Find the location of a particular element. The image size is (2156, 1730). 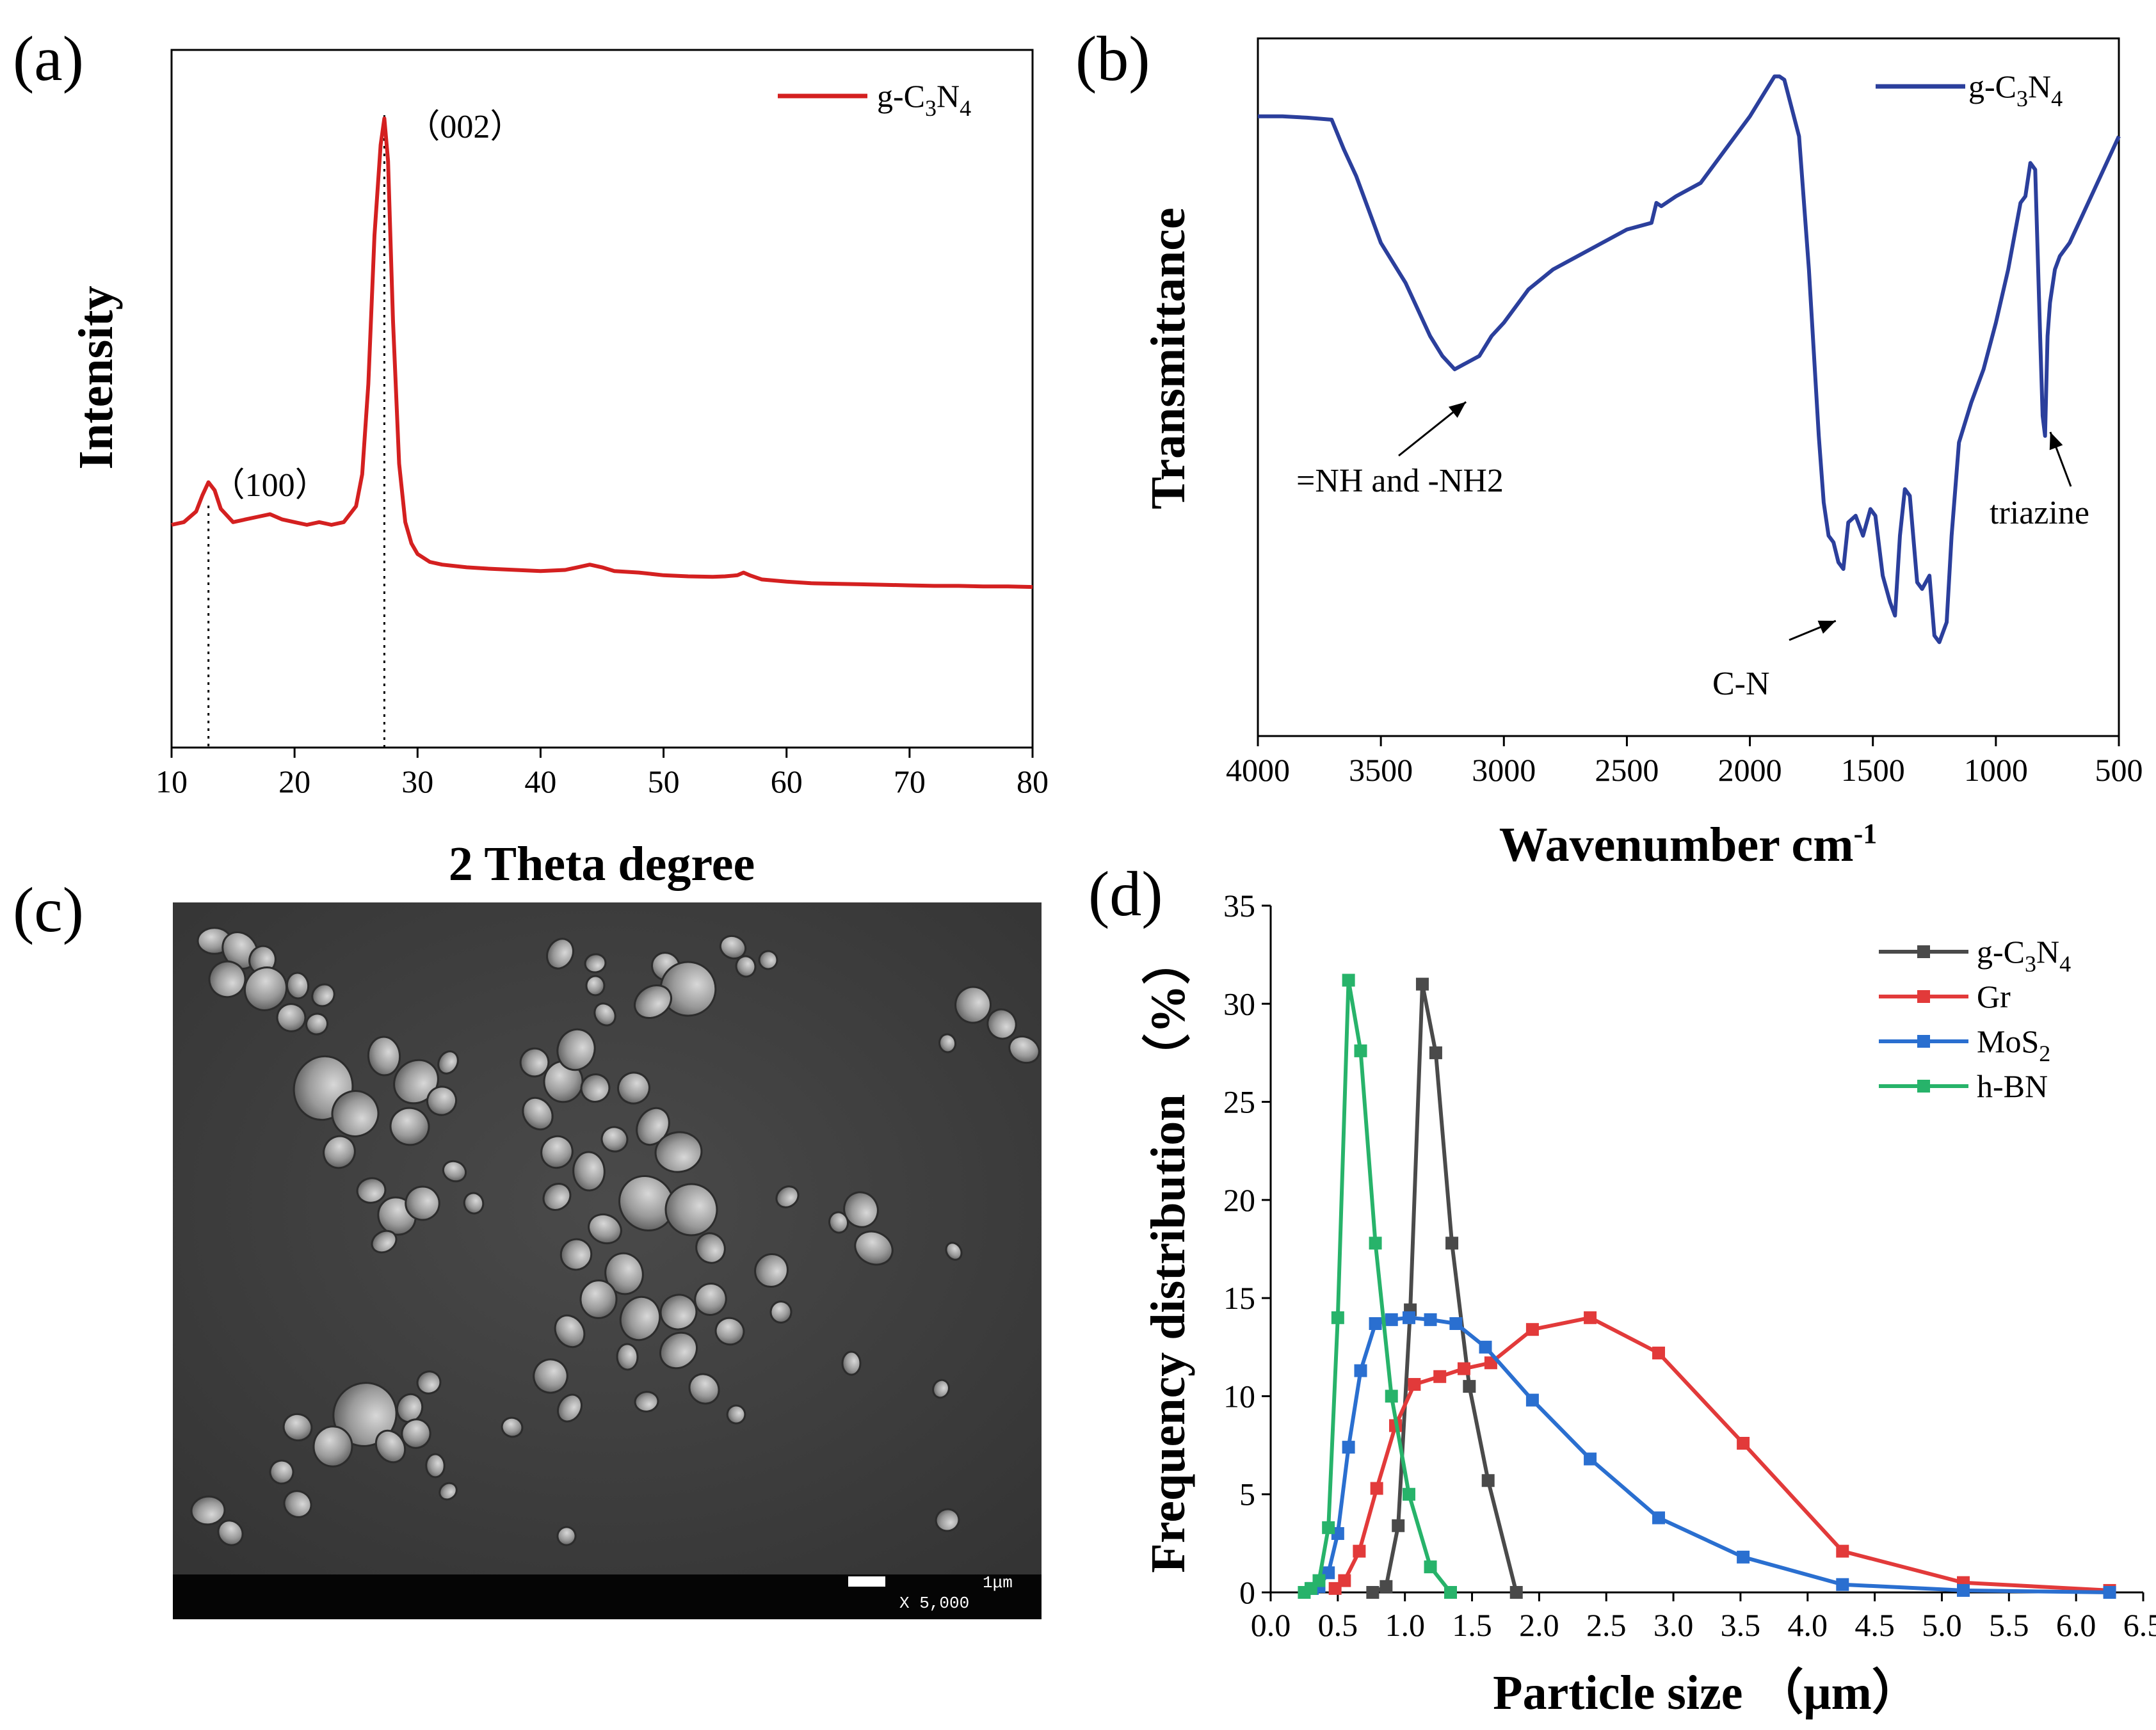

psd-x-tick-label: 5.0 is located at coordinates (1942, 1625).